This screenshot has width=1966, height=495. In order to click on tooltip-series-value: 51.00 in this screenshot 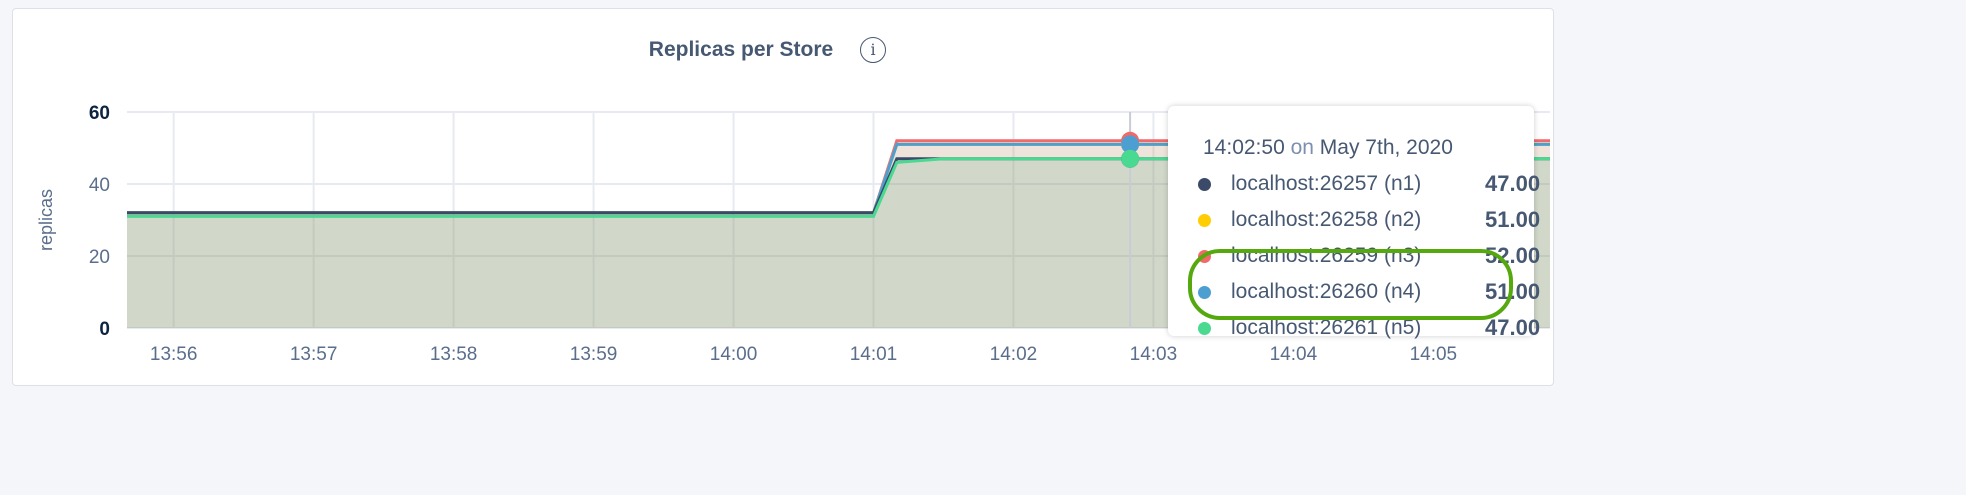, I will do `click(1513, 219)`.